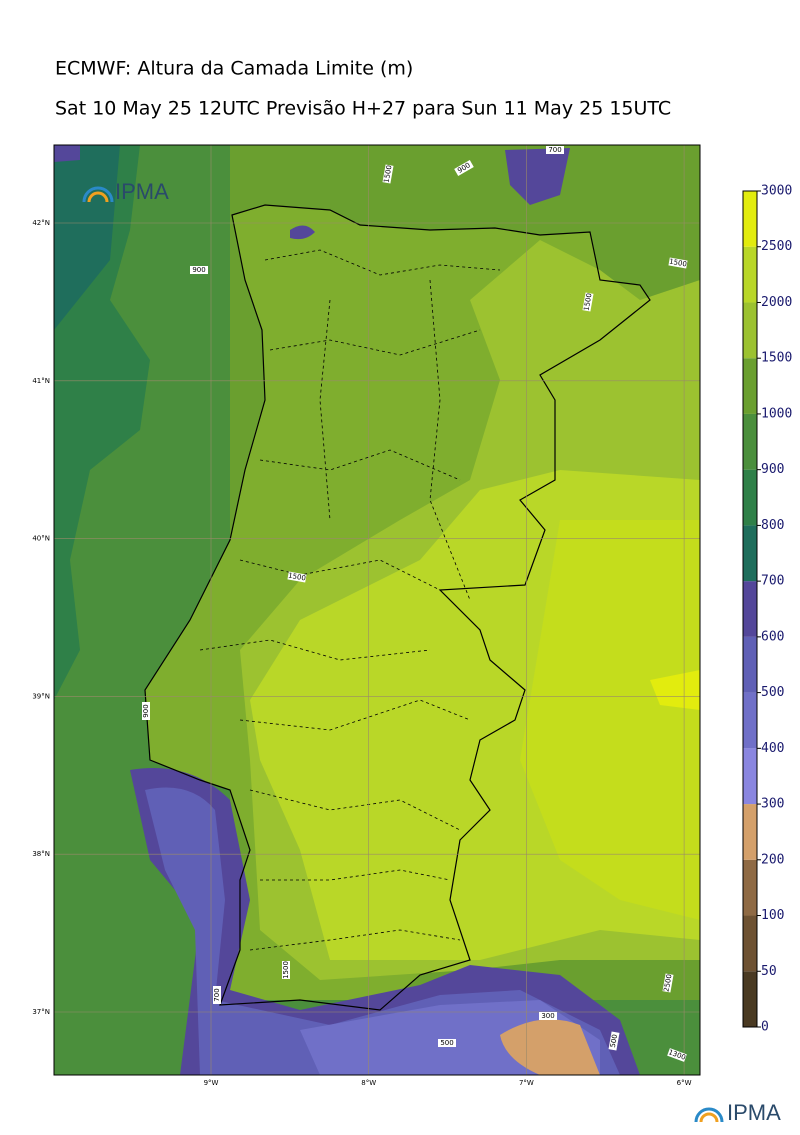 The height and width of the screenshot is (1135, 800). I want to click on contour-label-text: 2500, so click(668, 983).